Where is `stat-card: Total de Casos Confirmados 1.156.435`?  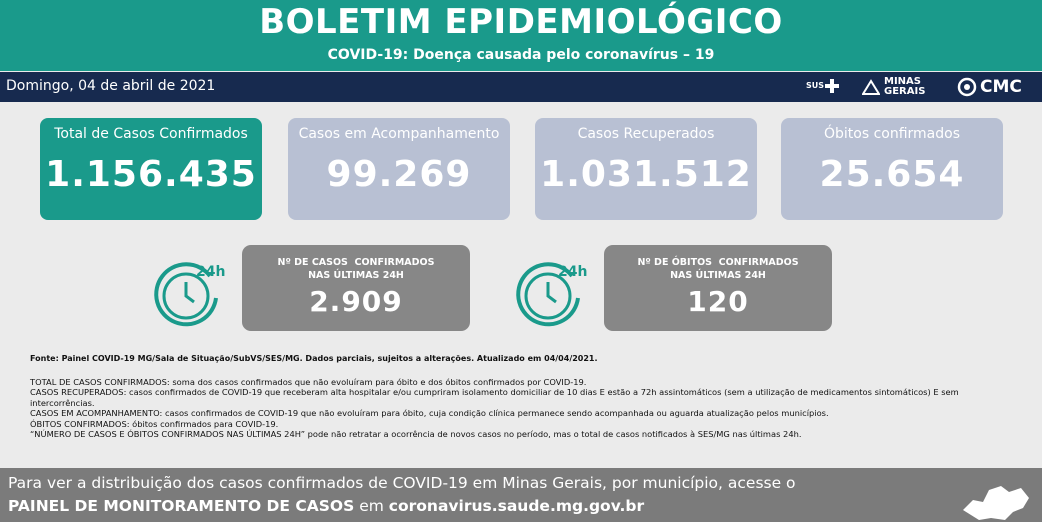 stat-card: Total de Casos Confirmados 1.156.435 is located at coordinates (151, 169).